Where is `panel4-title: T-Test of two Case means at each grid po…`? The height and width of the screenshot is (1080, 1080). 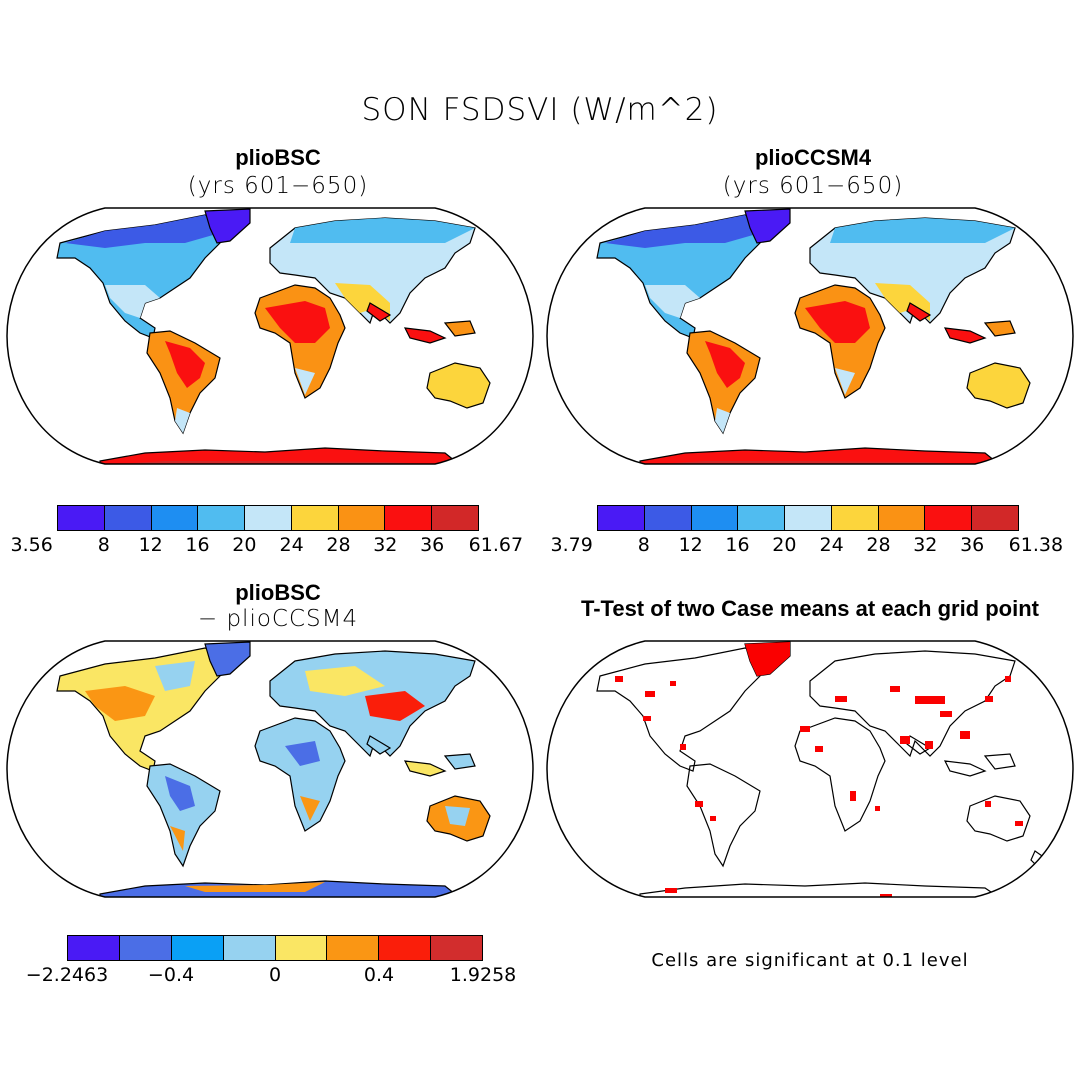 panel4-title: T-Test of two Case means at each grid po… is located at coordinates (809, 608).